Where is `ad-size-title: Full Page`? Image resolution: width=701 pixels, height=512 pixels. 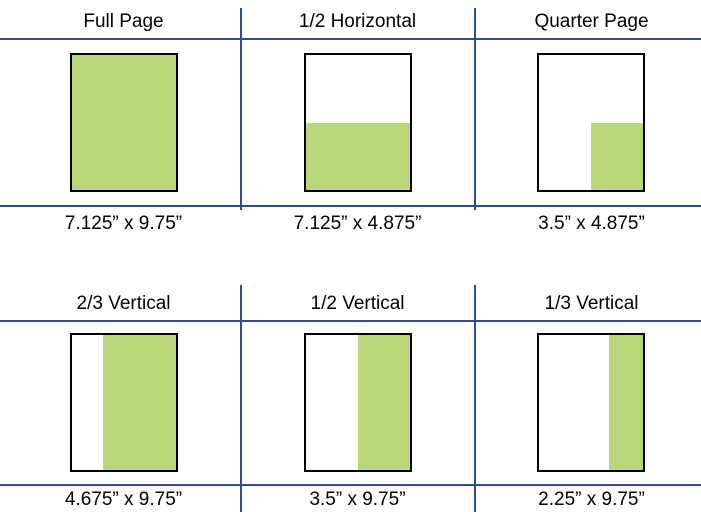
ad-size-title: Full Page is located at coordinates (123, 21).